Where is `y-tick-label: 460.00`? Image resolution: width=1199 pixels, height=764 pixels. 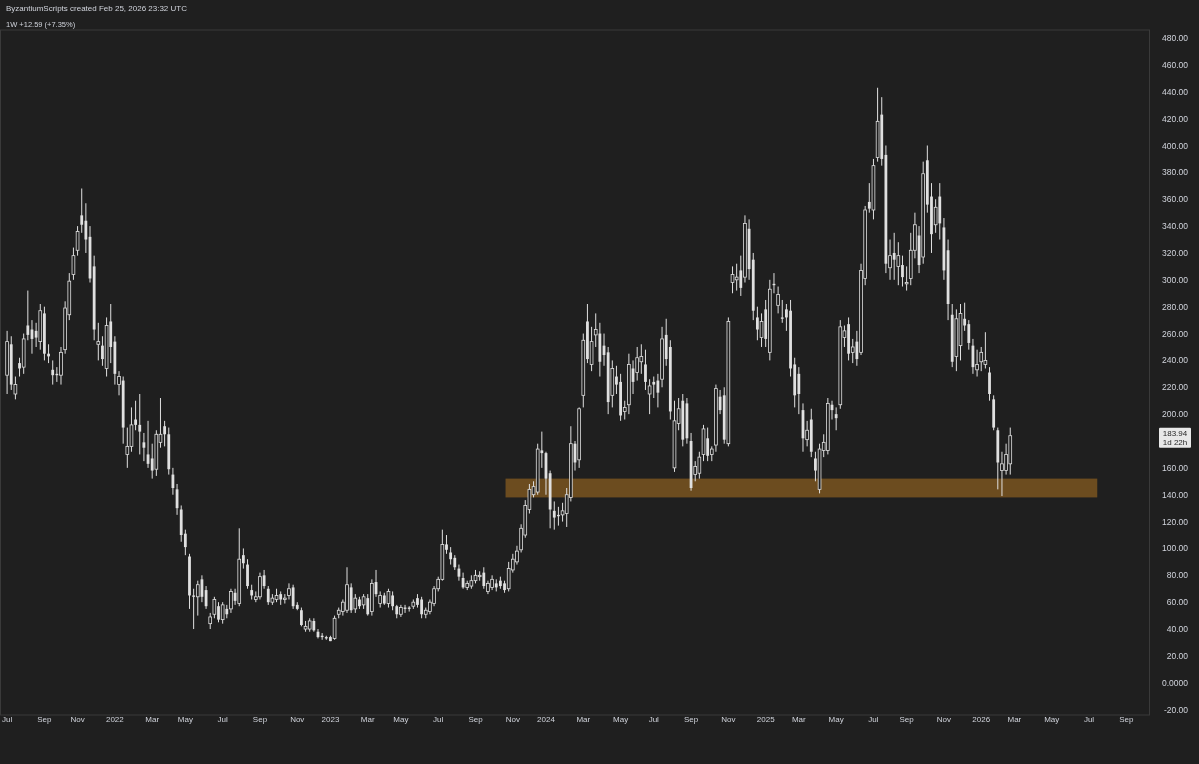 y-tick-label: 460.00 is located at coordinates (1175, 64).